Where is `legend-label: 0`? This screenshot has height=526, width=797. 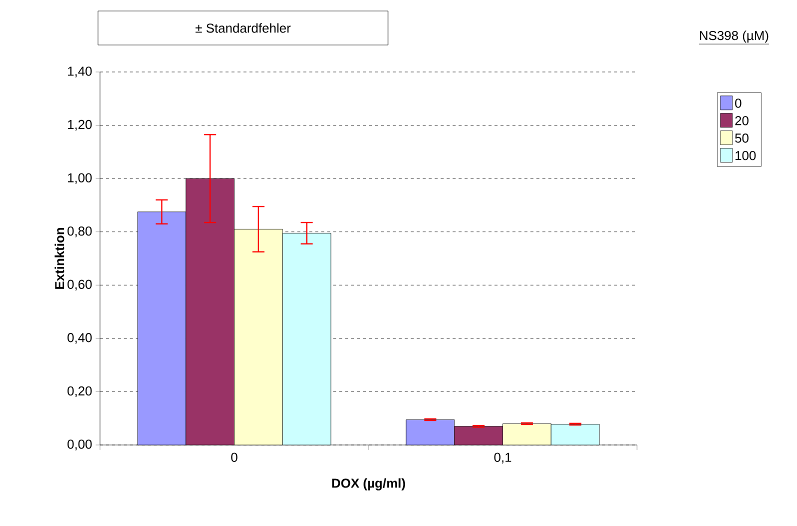 legend-label: 0 is located at coordinates (738, 103).